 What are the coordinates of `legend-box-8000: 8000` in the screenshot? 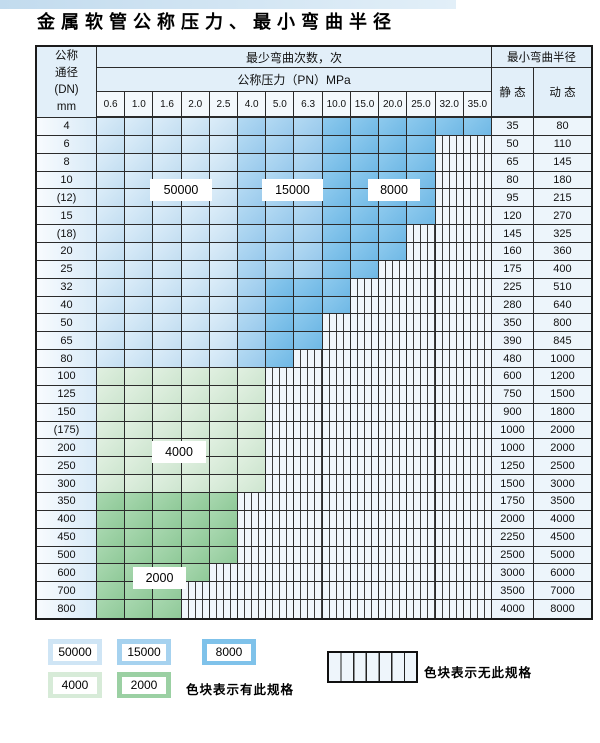 It's located at (229, 652).